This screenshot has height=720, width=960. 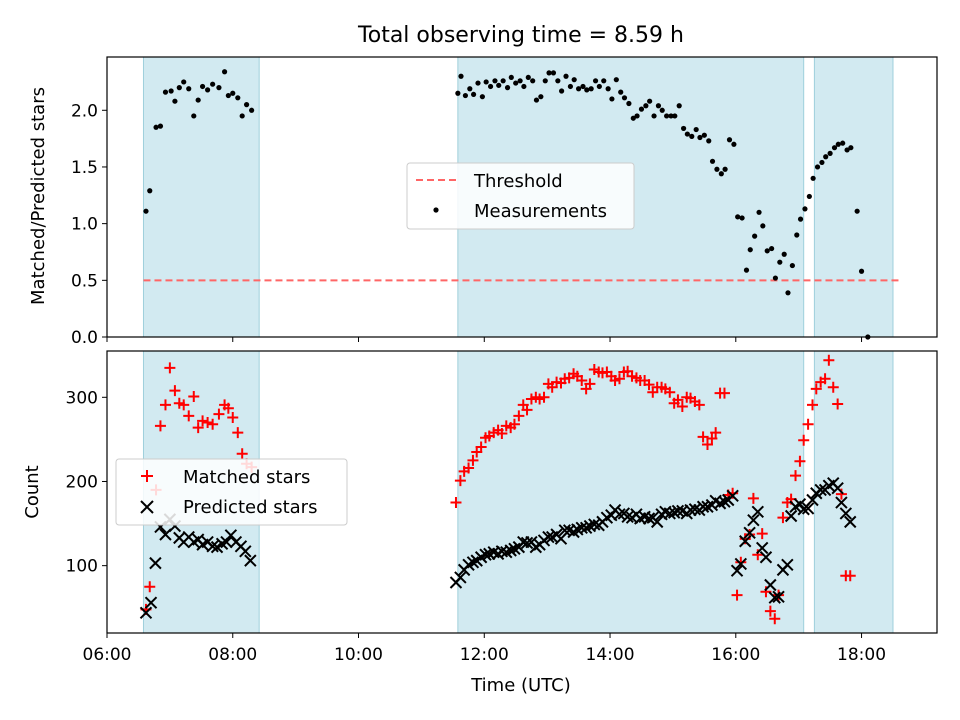 What do you see at coordinates (84, 225) in the screenshot?
I see `top-ytick-label: 1.0` at bounding box center [84, 225].